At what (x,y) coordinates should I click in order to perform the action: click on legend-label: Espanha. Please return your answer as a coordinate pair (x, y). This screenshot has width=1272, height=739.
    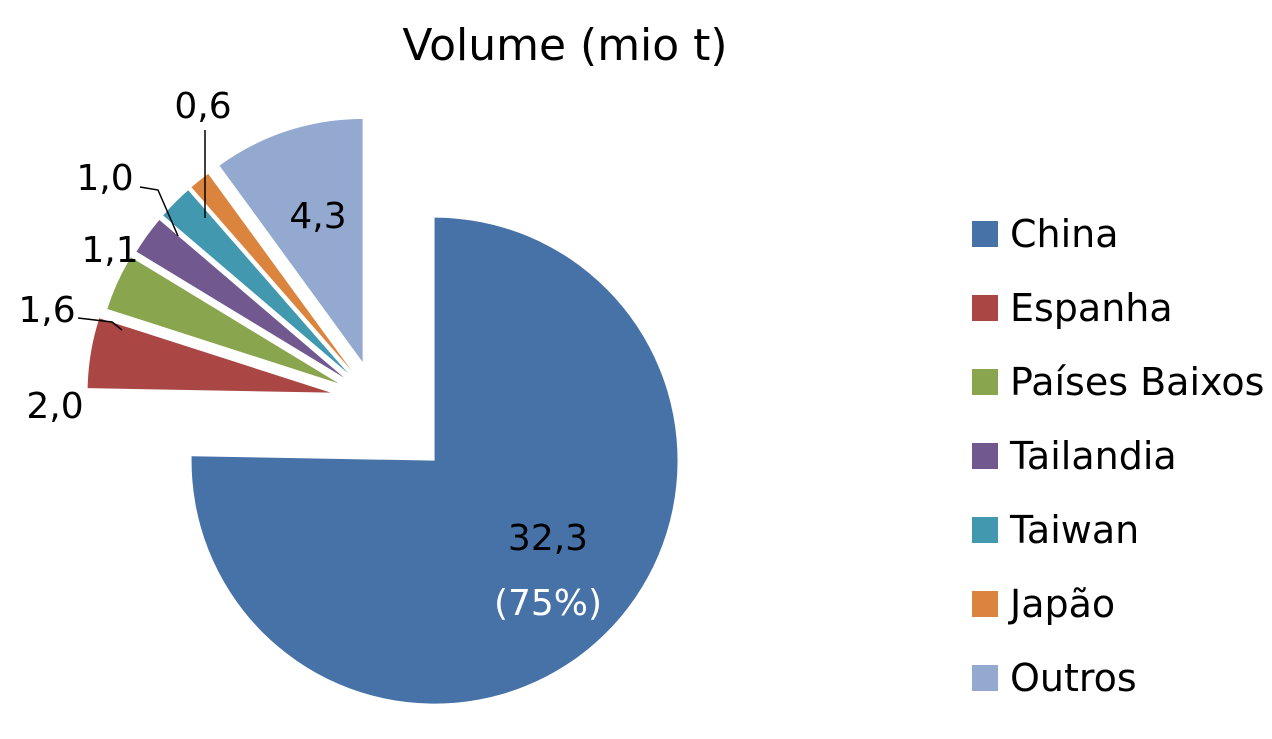
    Looking at the image, I should click on (1091, 308).